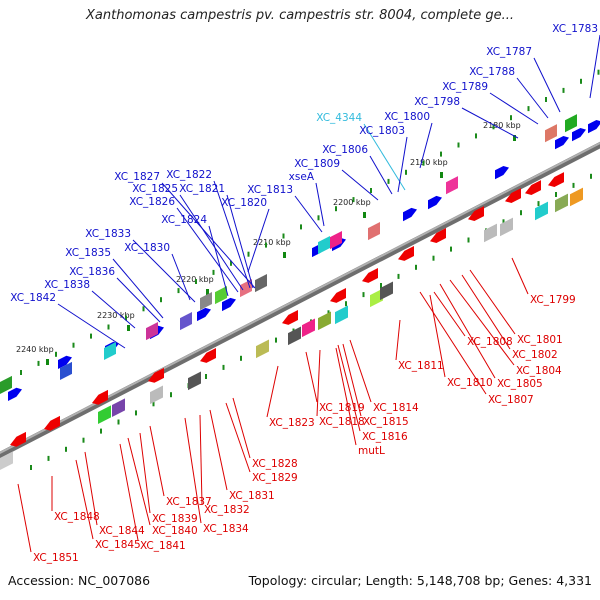 This screenshot has height=600, width=600. What do you see at coordinates (535, 355) in the screenshot?
I see `gene-label: XC_1802` at bounding box center [535, 355].